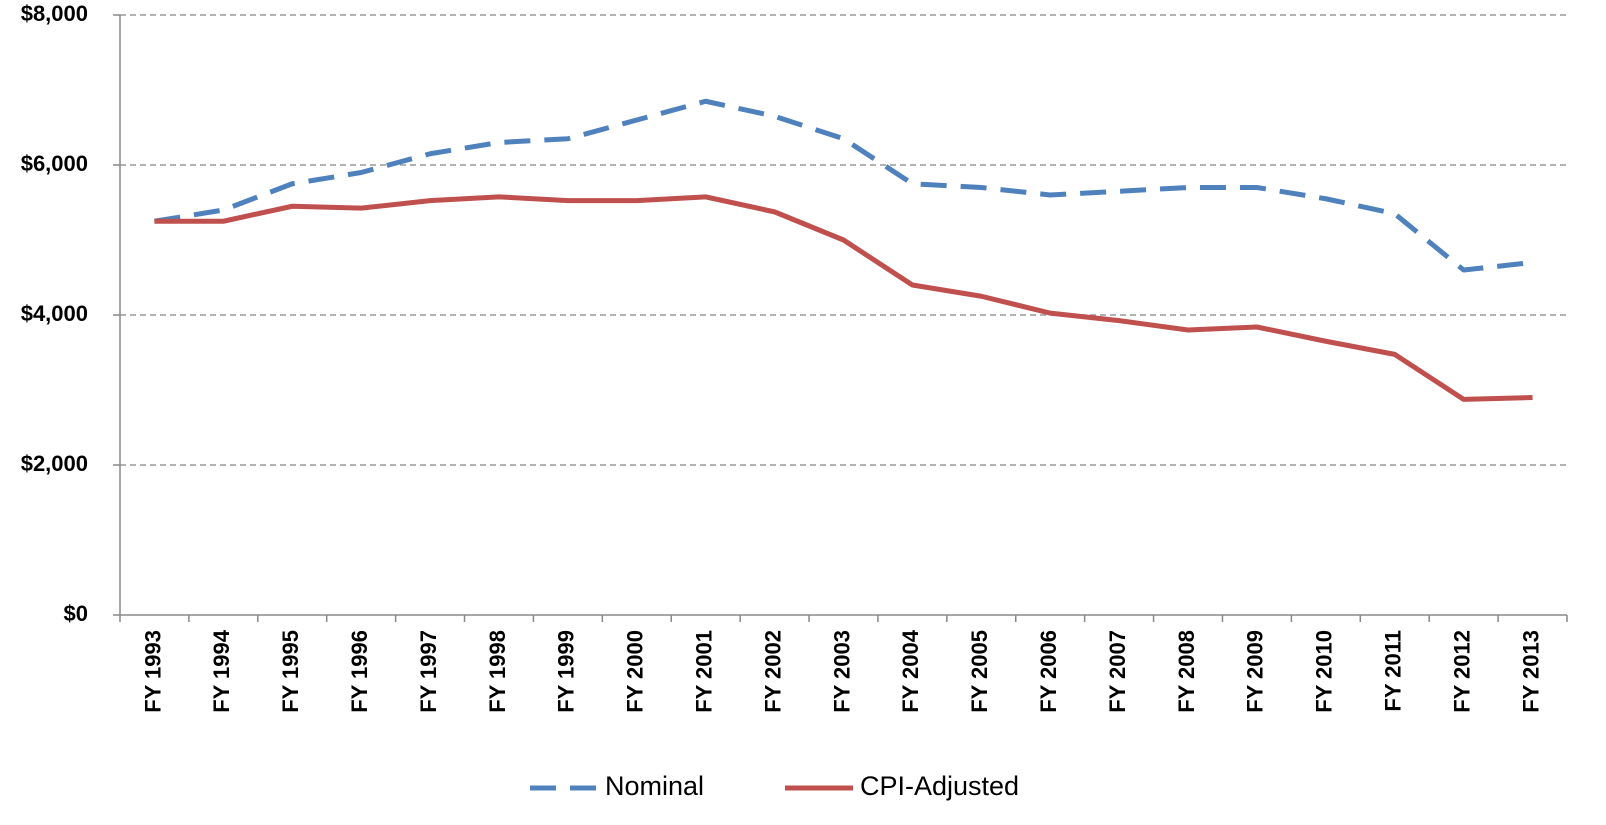 This screenshot has width=1606, height=825. I want to click on x-tick-label: FY 2007, so click(1117, 671).